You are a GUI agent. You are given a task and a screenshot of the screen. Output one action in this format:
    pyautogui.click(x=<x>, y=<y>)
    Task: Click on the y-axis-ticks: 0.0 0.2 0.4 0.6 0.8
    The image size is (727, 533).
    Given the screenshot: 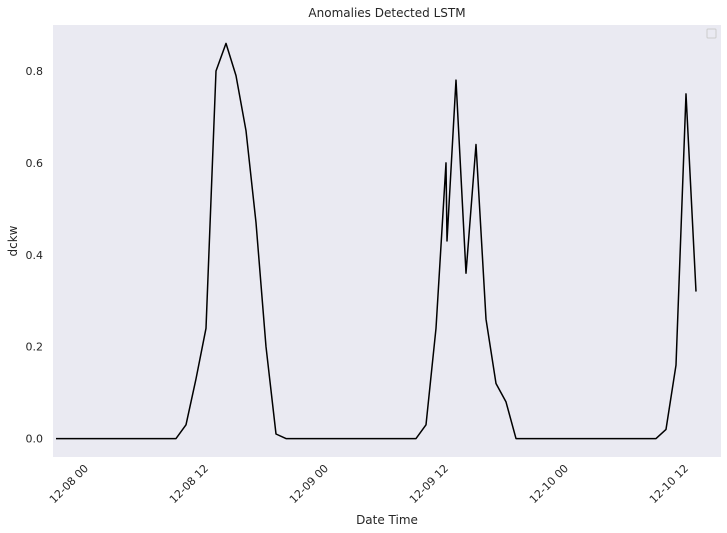 What is the action you would take?
    pyautogui.click(x=35, y=255)
    